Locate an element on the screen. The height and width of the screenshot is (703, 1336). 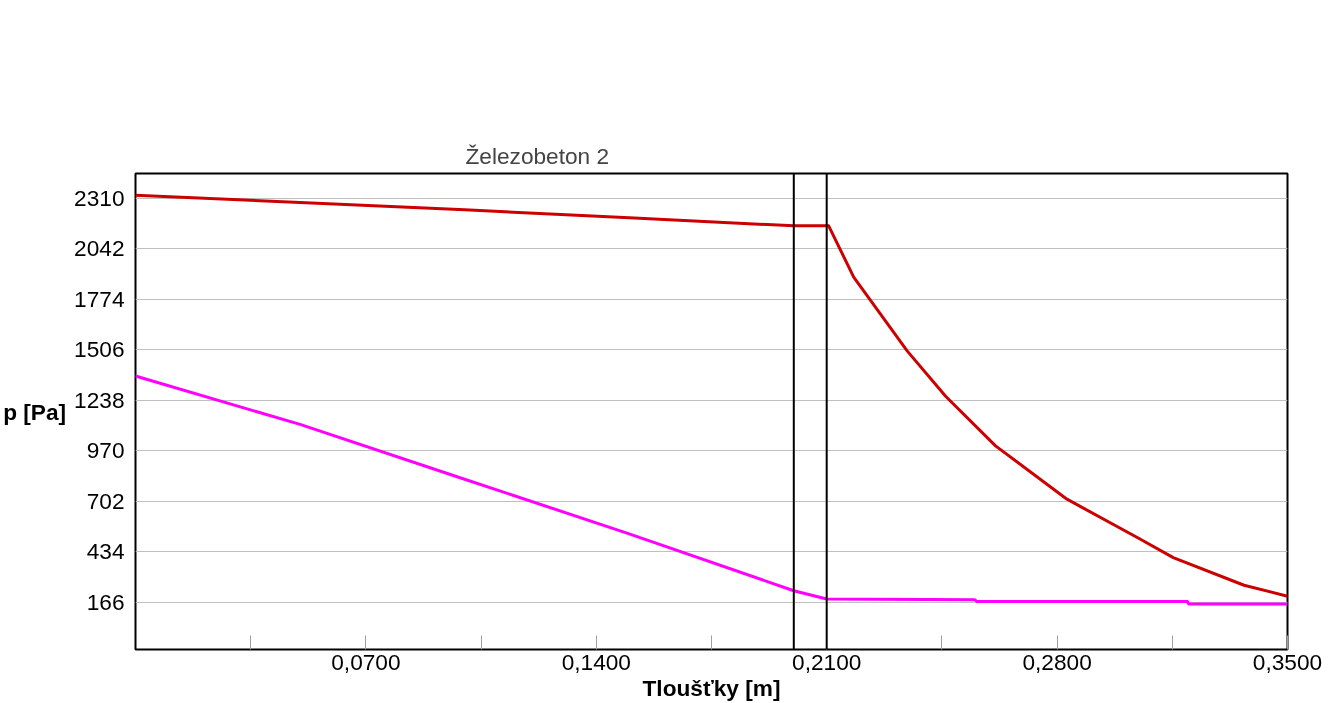
x-axis-title: Tloušťky [m] is located at coordinates (711, 687).